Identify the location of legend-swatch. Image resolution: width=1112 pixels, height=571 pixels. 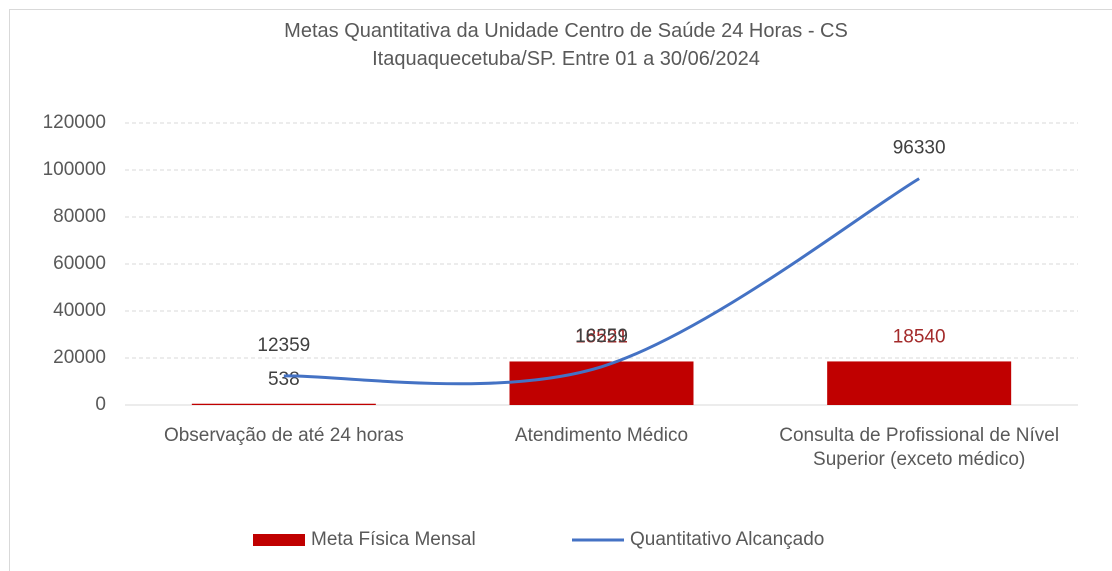
(279, 540).